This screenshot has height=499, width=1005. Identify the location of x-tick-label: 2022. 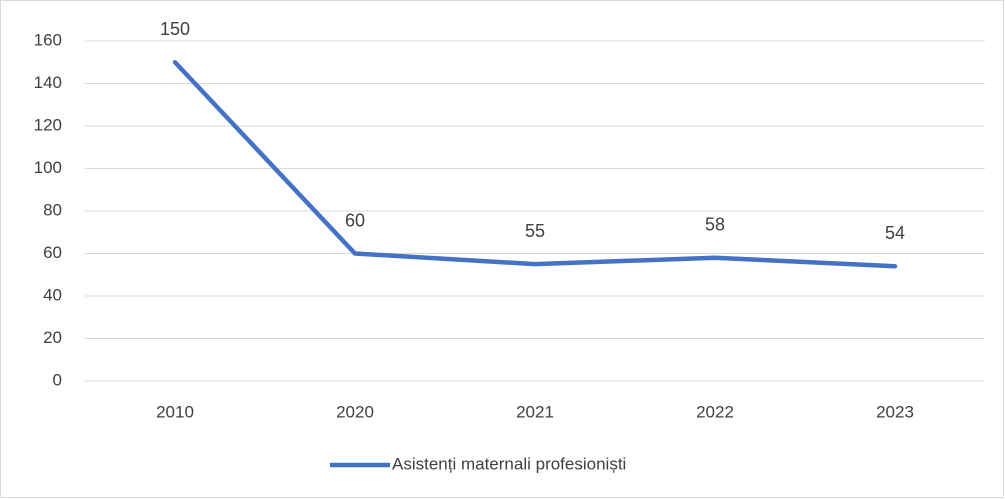
(715, 411).